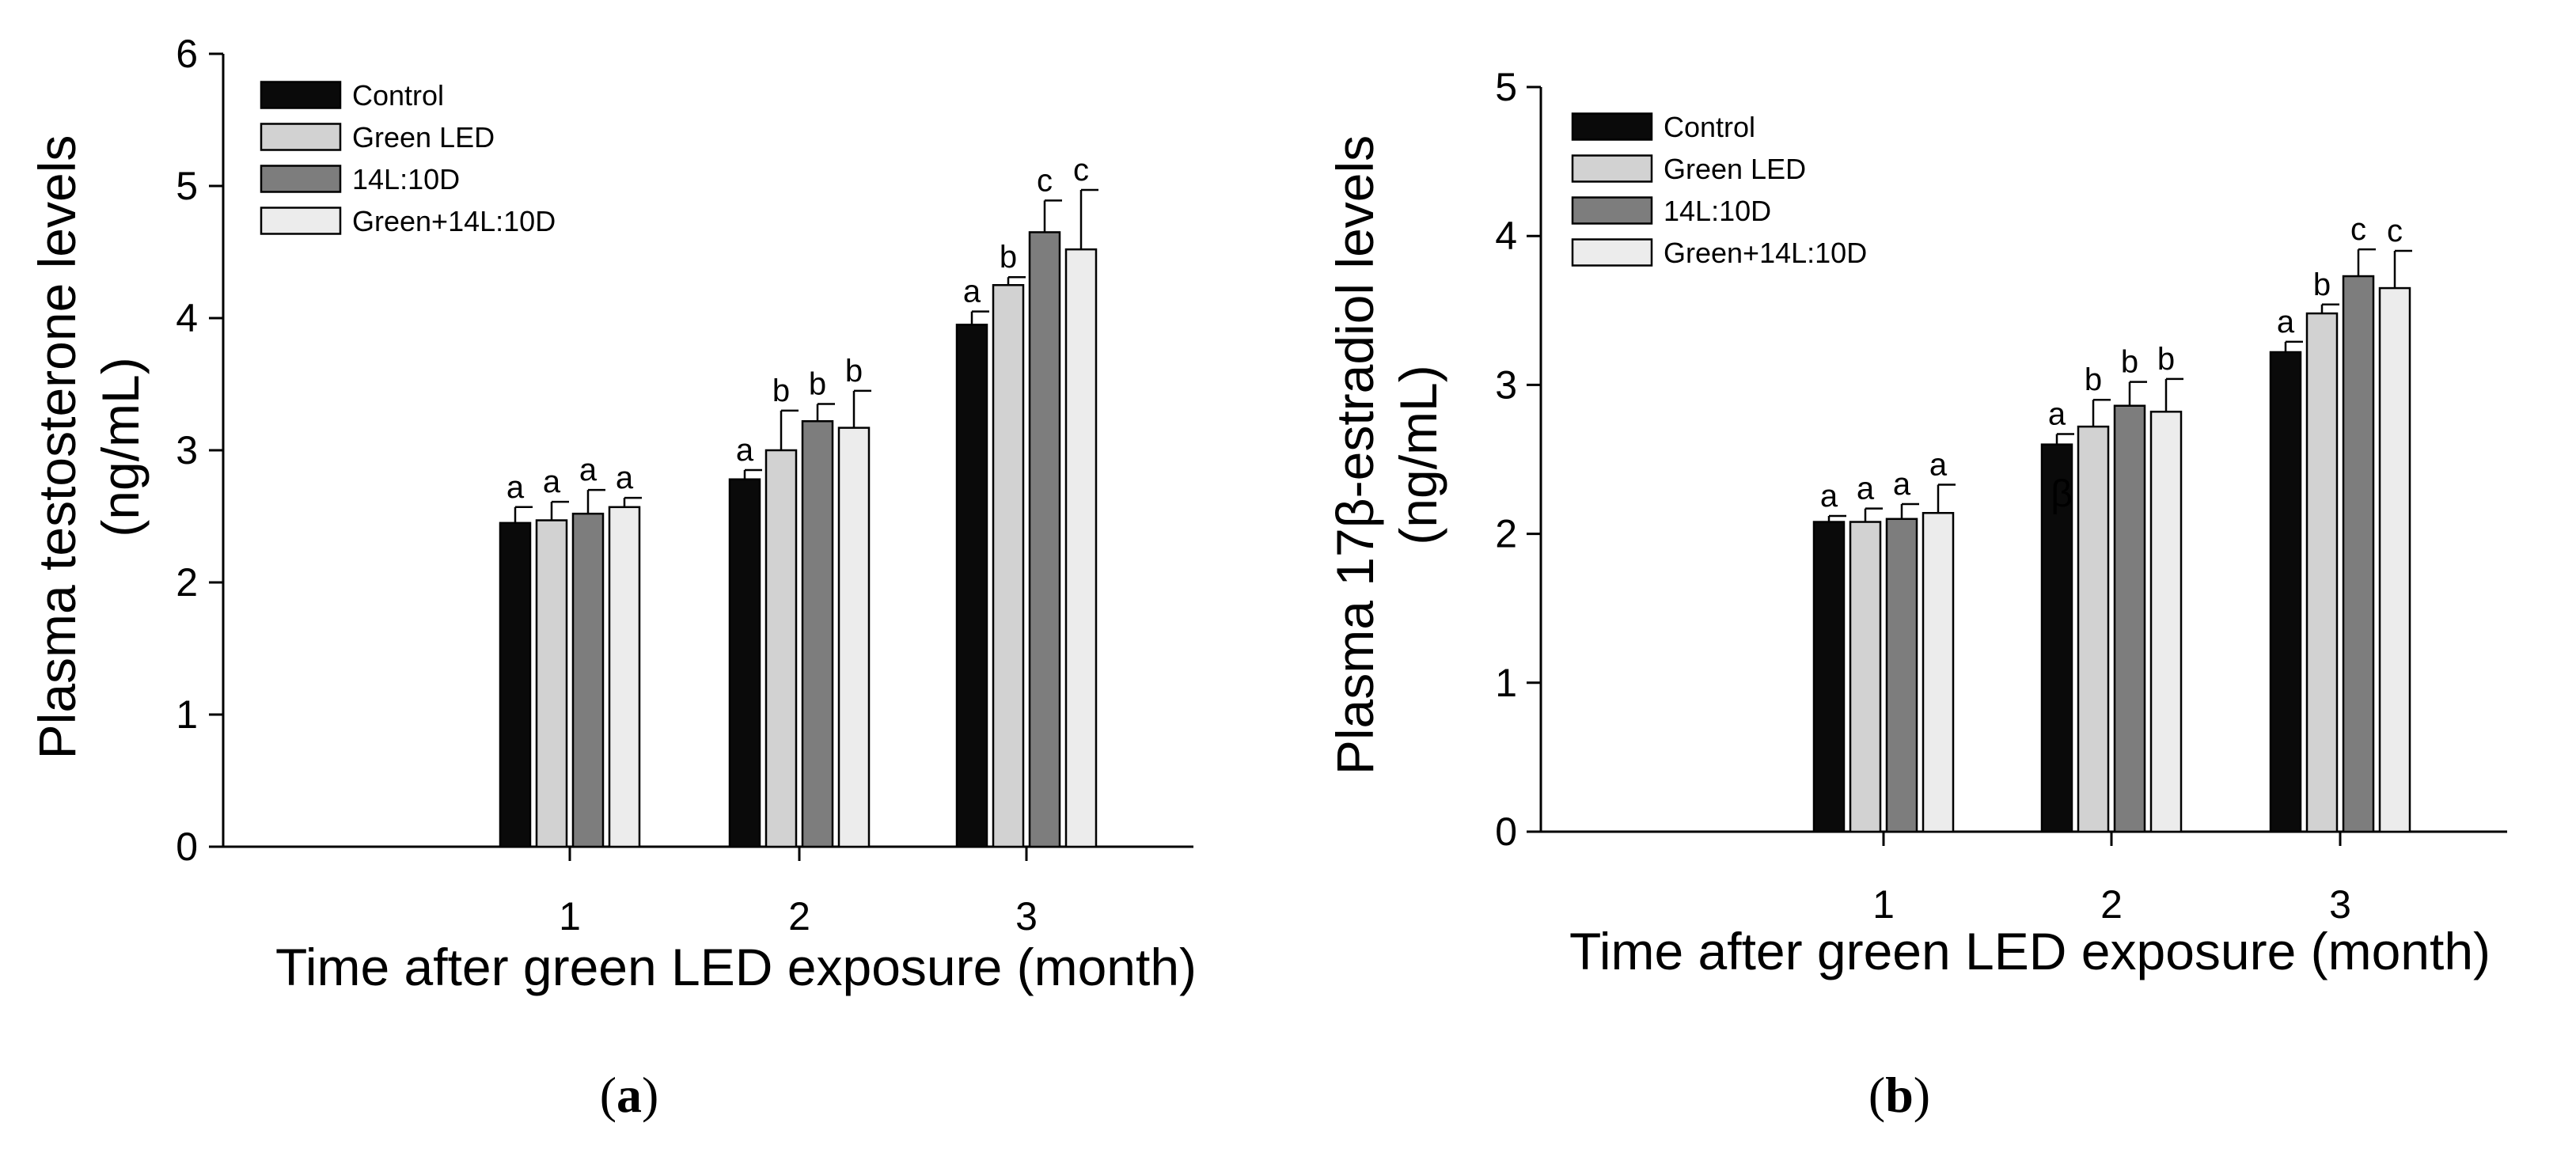  I want to click on panel-b-legend-label: Green LED, so click(1735, 169).